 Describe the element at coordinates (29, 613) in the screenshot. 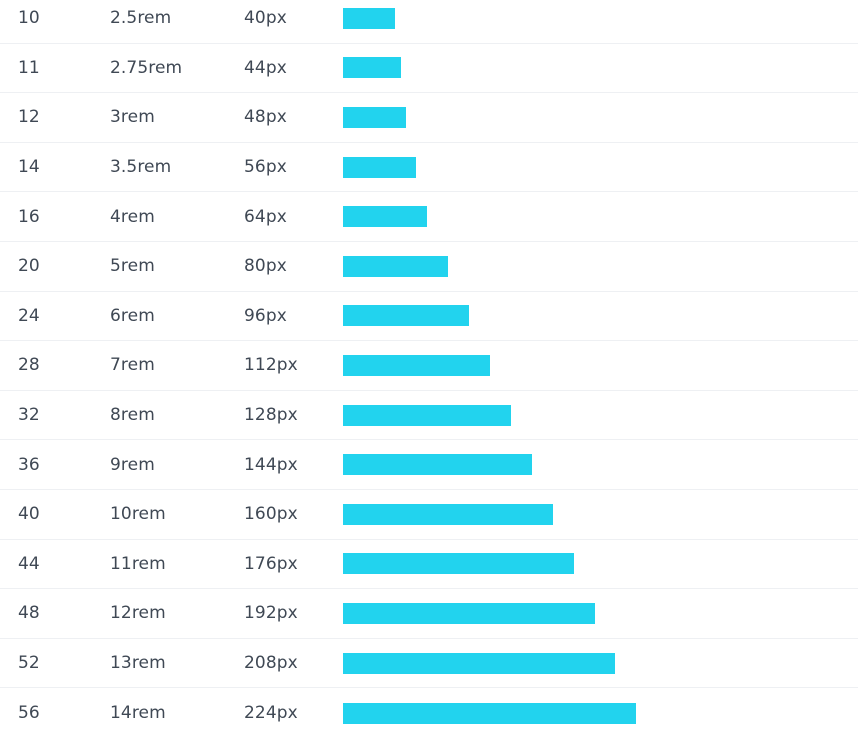

I see `spacing-name: 48` at that location.